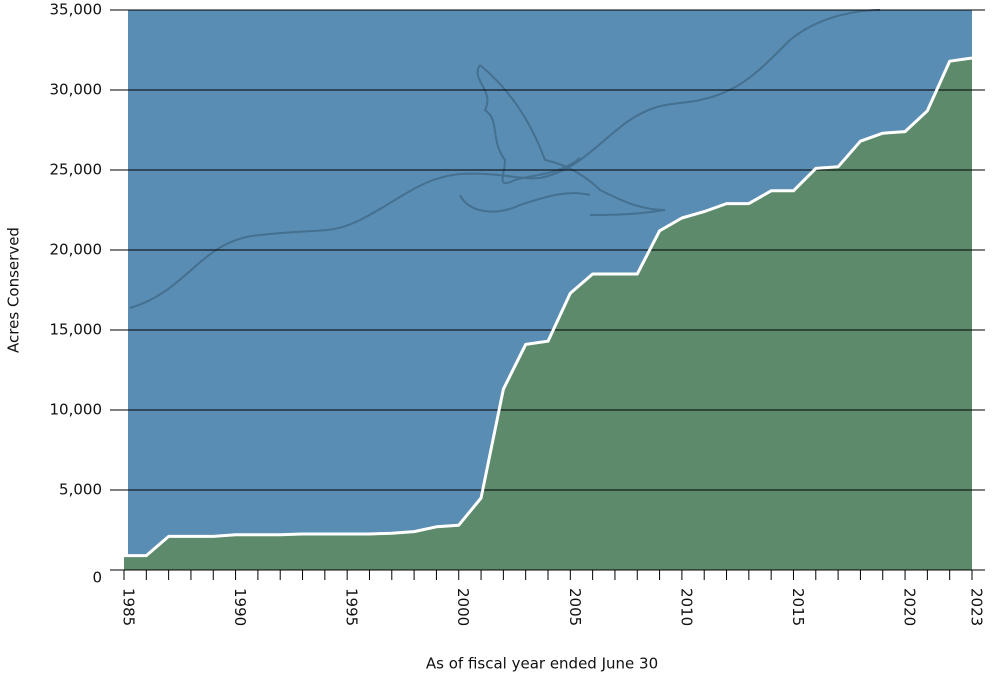 This screenshot has width=997, height=677. What do you see at coordinates (76, 90) in the screenshot?
I see `y-tick-label: 30,000` at bounding box center [76, 90].